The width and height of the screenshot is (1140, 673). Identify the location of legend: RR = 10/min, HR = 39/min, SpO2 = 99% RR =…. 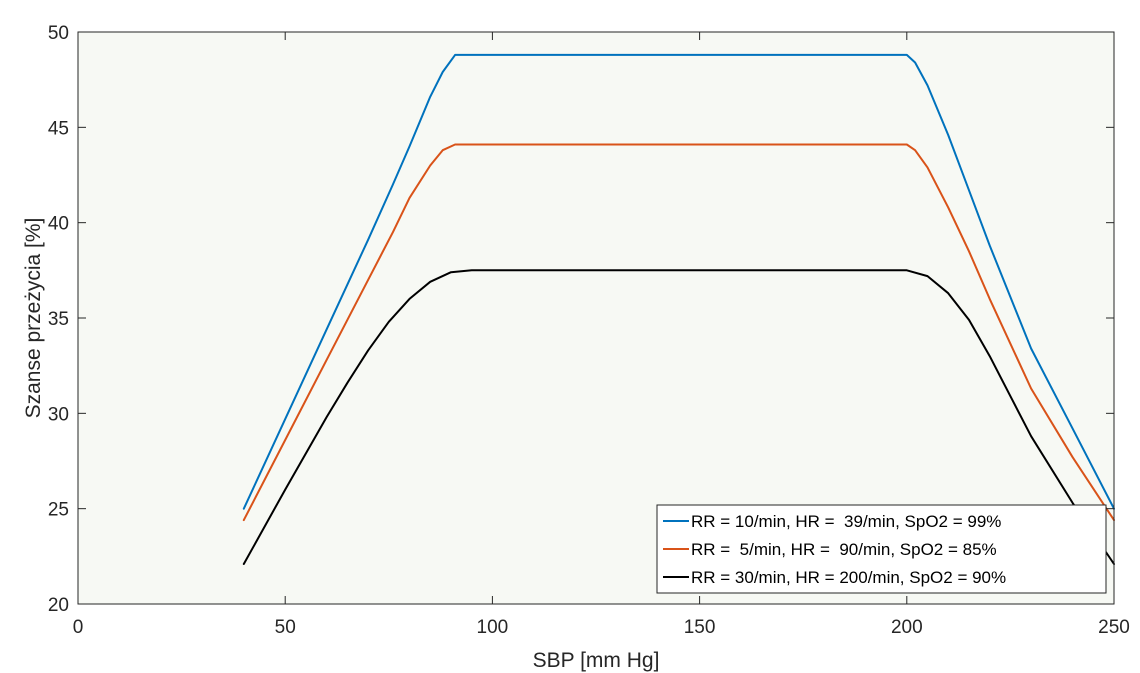
(881, 549).